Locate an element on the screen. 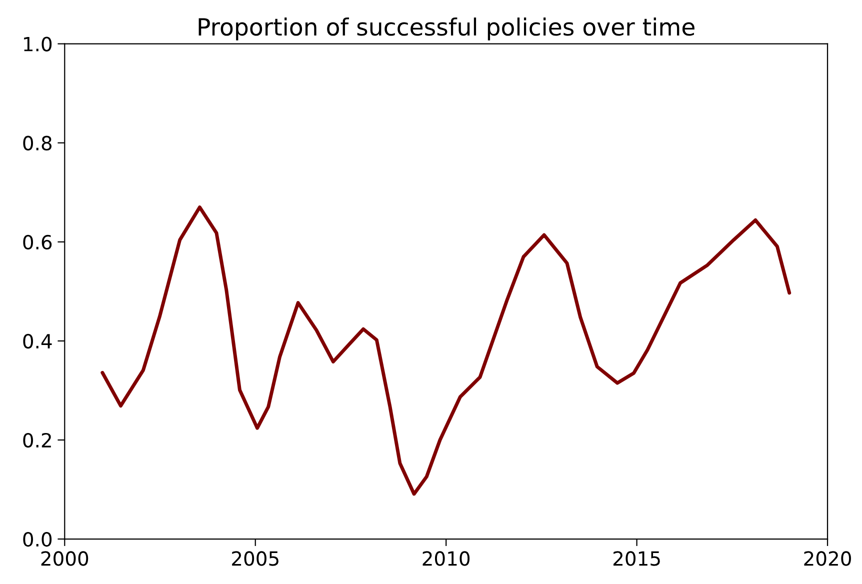 The image size is (862, 584). y-tick-label: 0.8 is located at coordinates (37, 143).